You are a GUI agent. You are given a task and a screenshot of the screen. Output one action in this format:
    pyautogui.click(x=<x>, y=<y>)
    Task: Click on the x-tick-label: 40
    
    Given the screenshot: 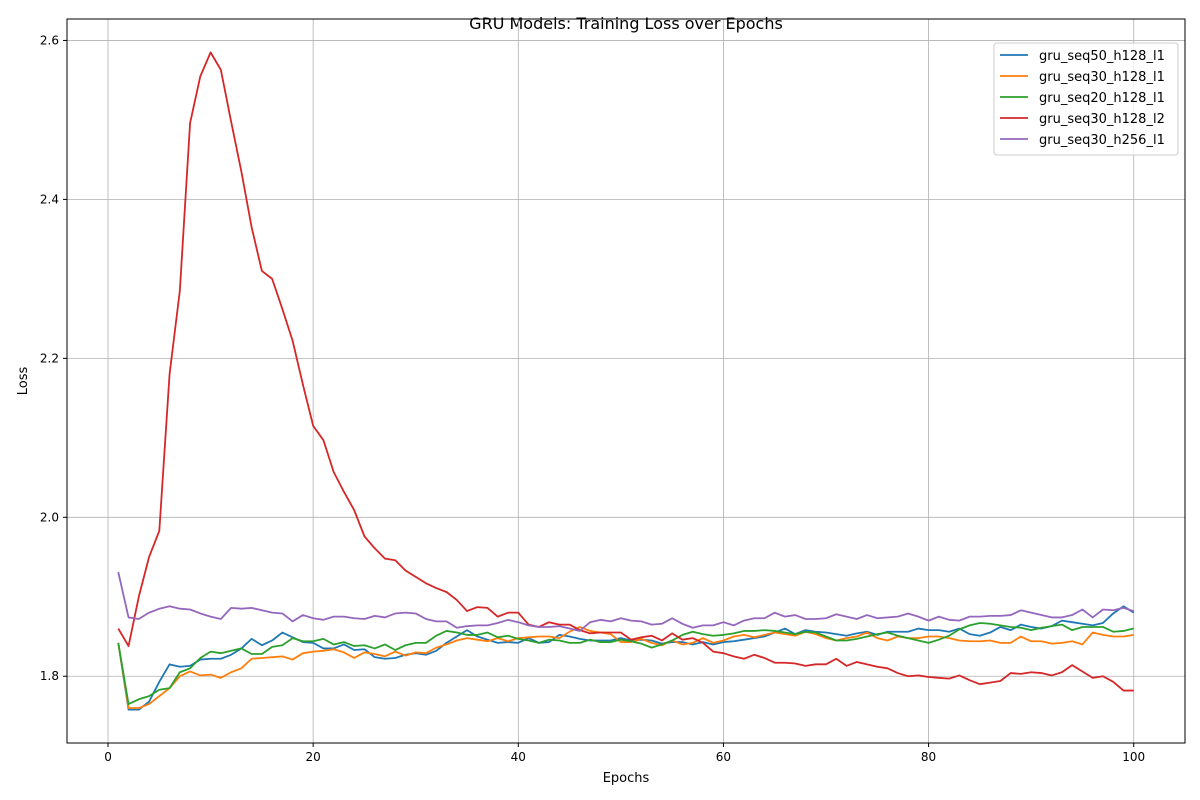 What is the action you would take?
    pyautogui.click(x=518, y=757)
    